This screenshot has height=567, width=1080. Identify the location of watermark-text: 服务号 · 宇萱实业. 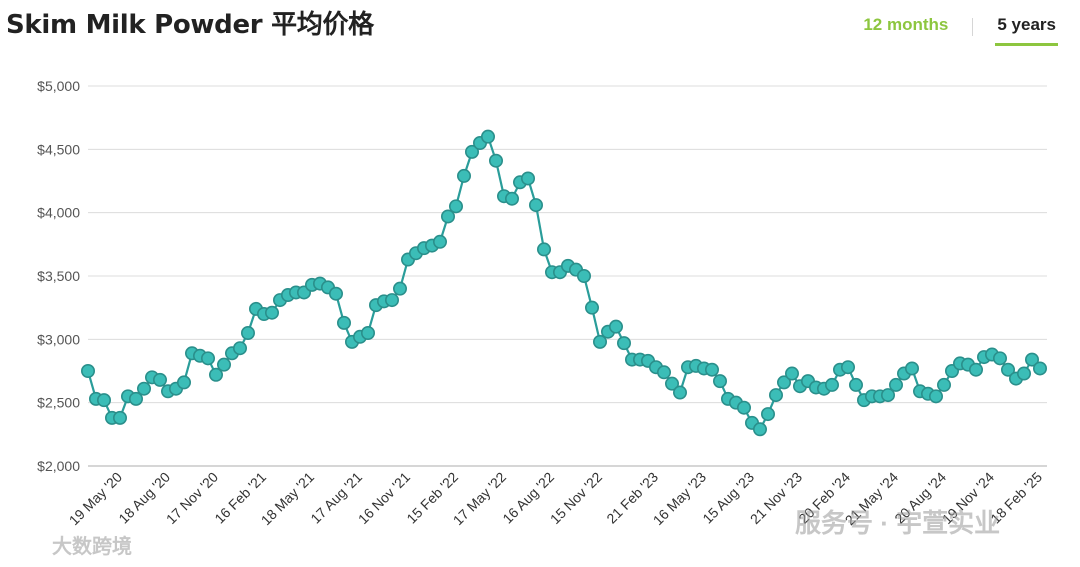
(897, 523).